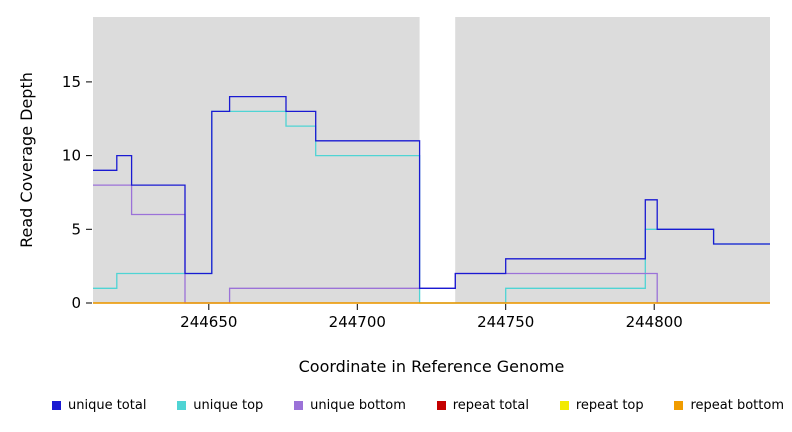 This screenshot has height=432, width=792. What do you see at coordinates (437, 160) in the screenshot?
I see `no-data-gap` at bounding box center [437, 160].